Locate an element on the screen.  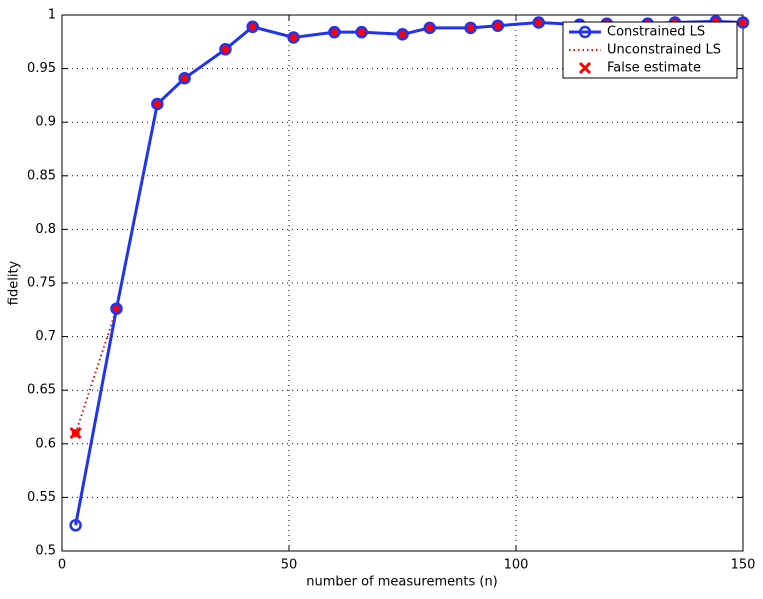
x-tick-label: 0 is located at coordinates (62, 565).